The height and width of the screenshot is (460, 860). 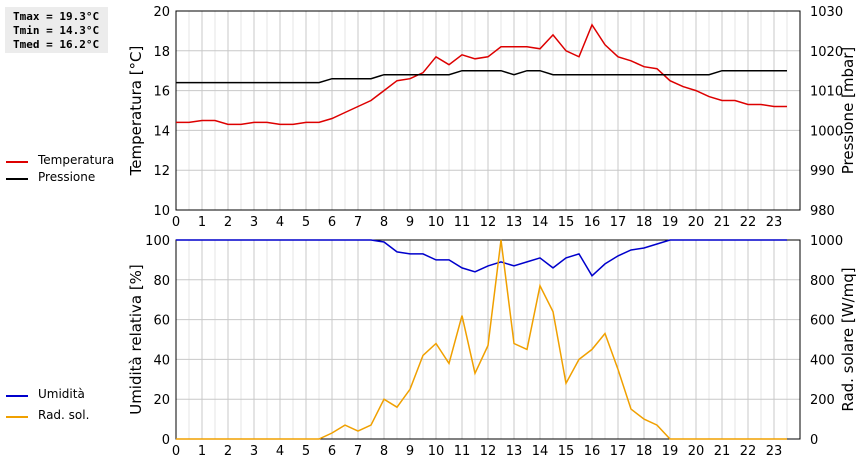 What do you see at coordinates (161, 360) in the screenshot?
I see `y-tick-label: 40` at bounding box center [161, 360].